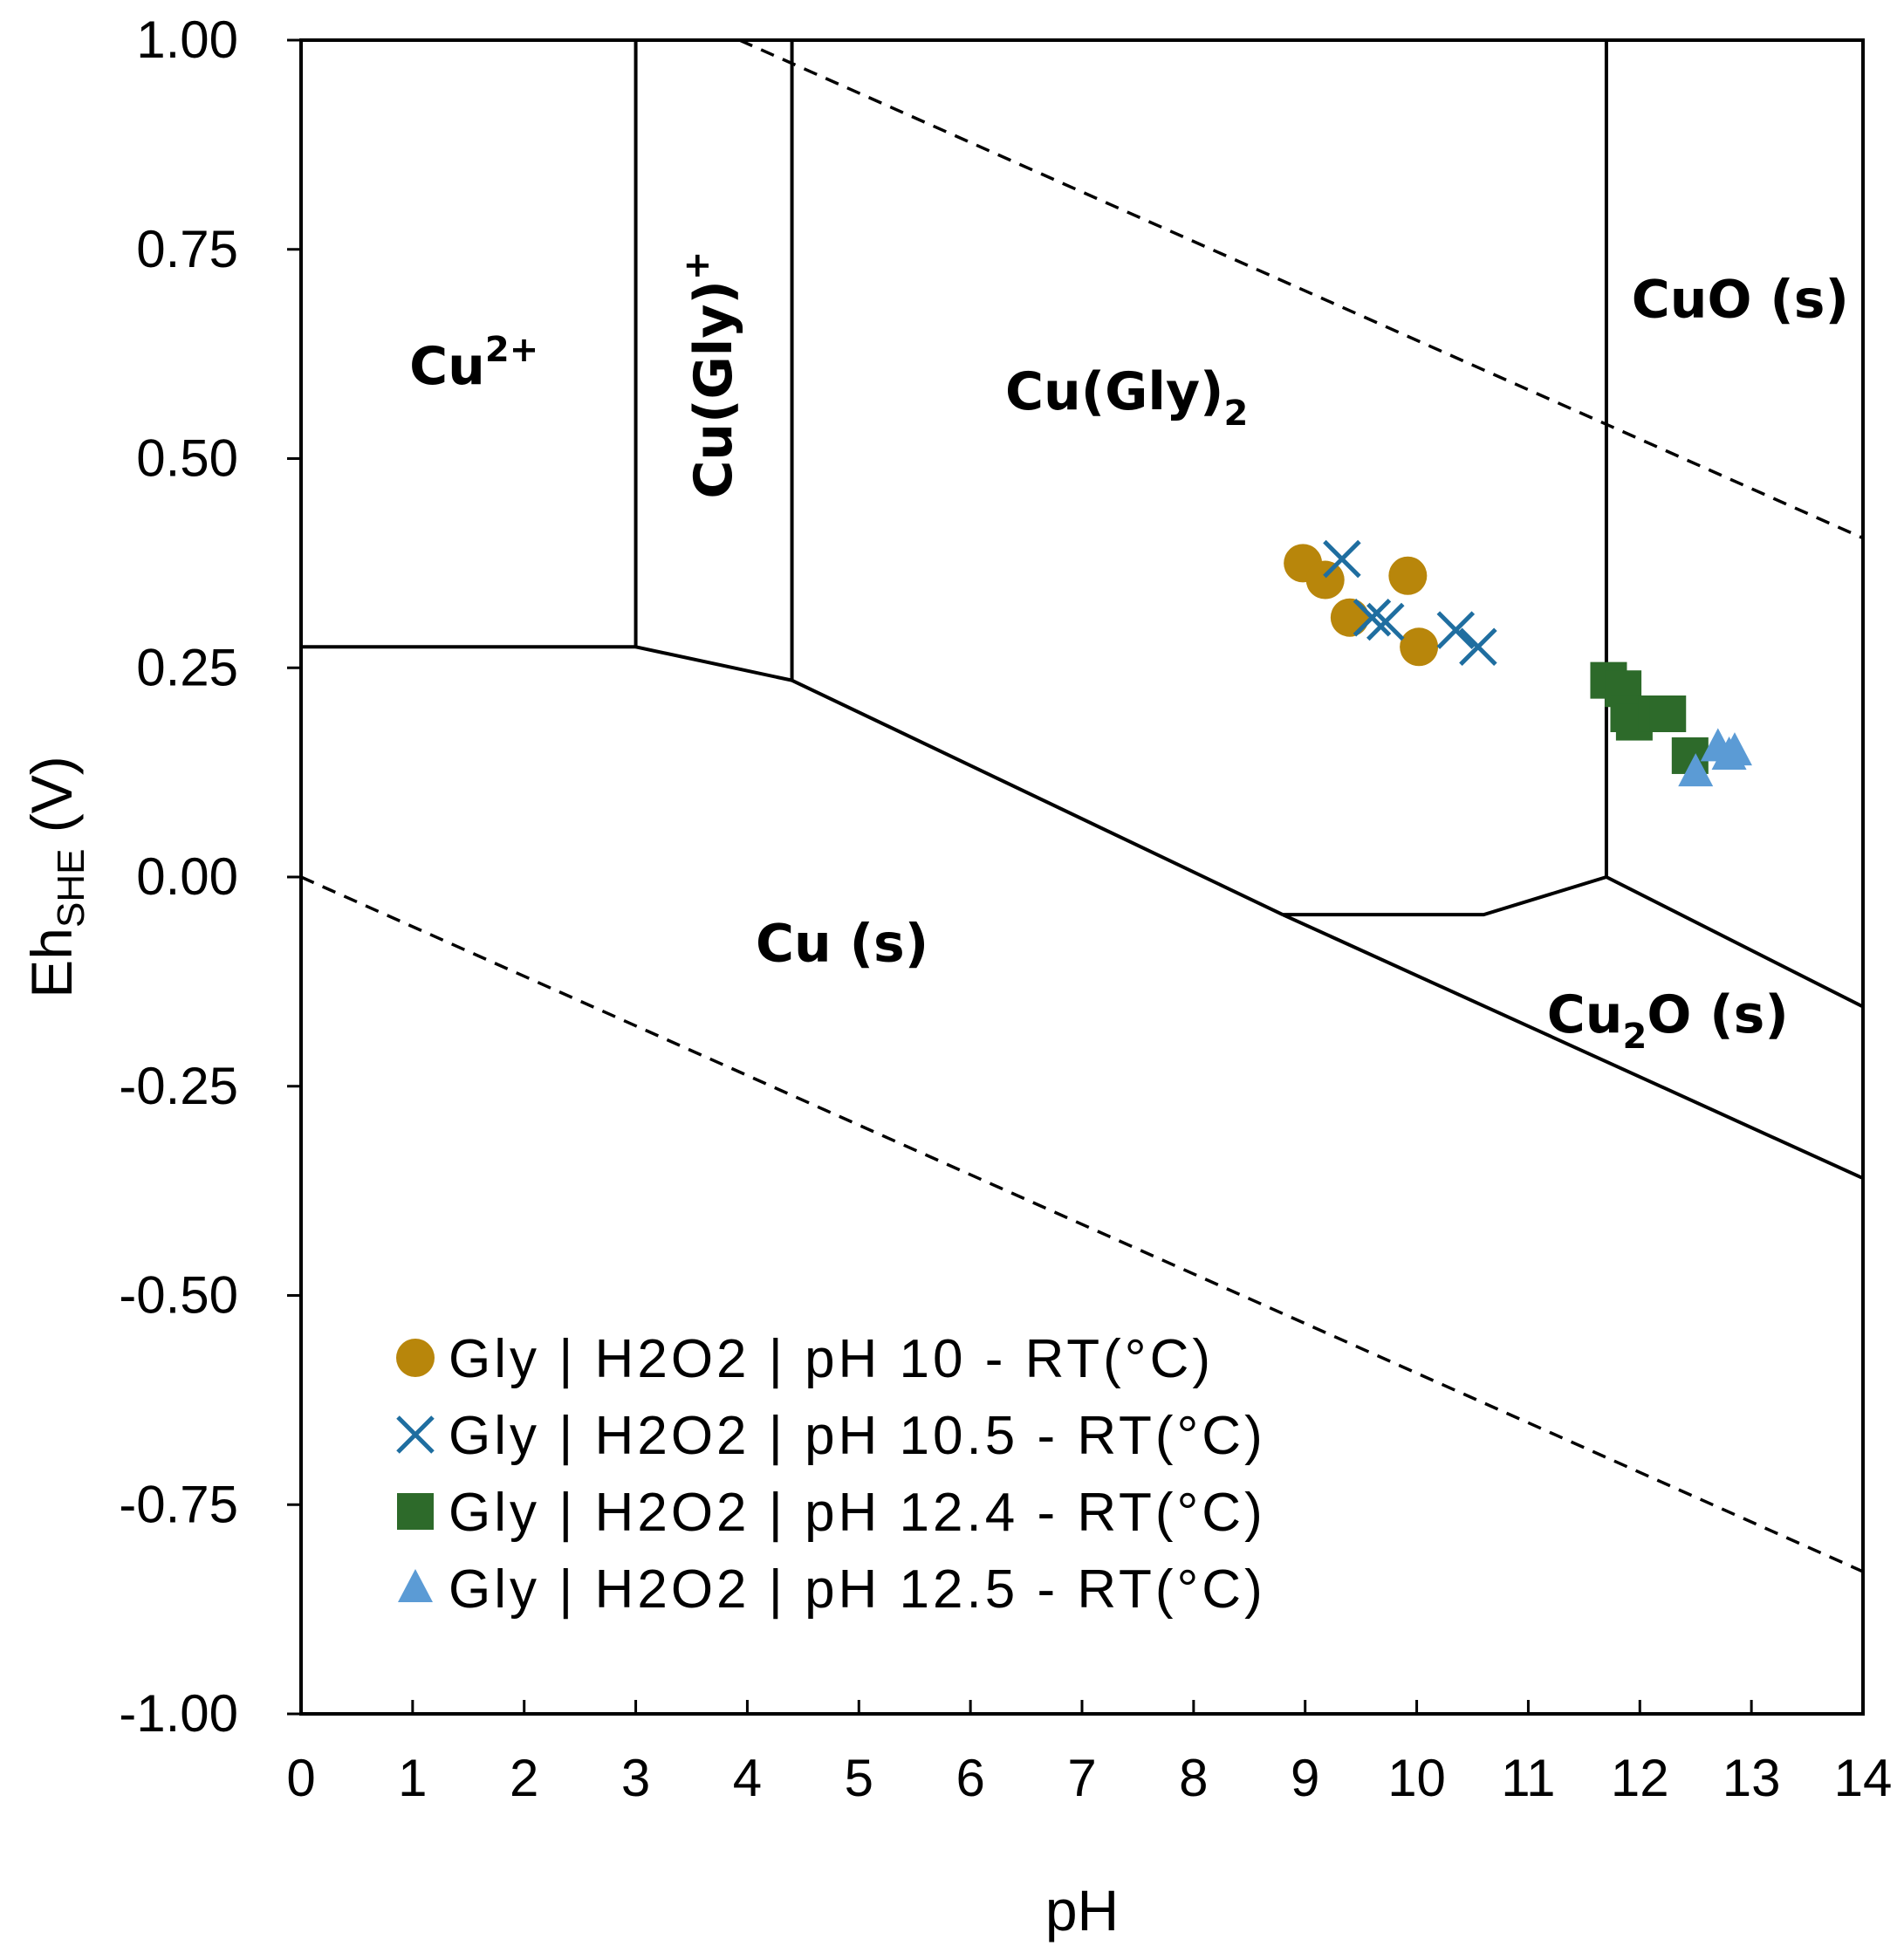 Image resolution: width=1904 pixels, height=1946 pixels. Describe the element at coordinates (1717, 1015) in the screenshot. I see `region-label-suffix: O (s)` at that location.